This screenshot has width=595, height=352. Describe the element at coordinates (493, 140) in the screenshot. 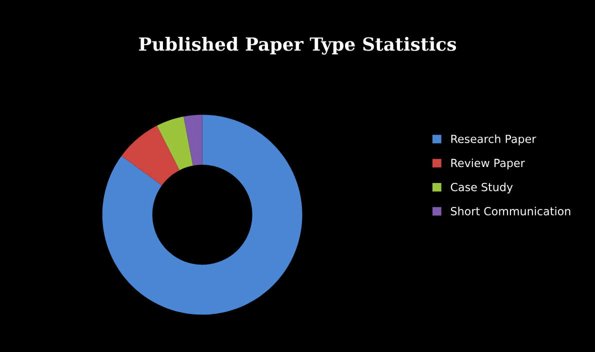

I see `legend-label: Research Paper` at that location.